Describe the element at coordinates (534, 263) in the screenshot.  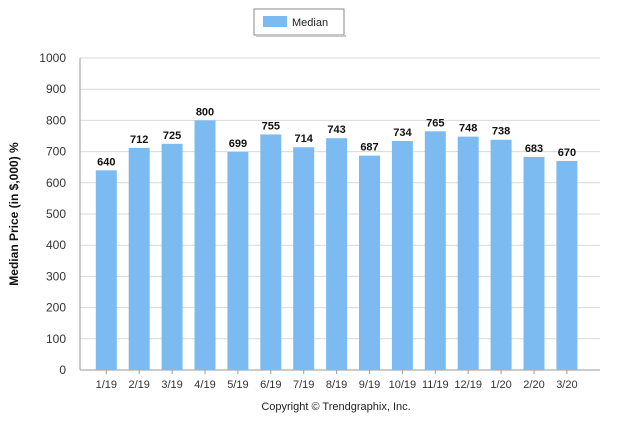
I see `bar-2/20` at that location.